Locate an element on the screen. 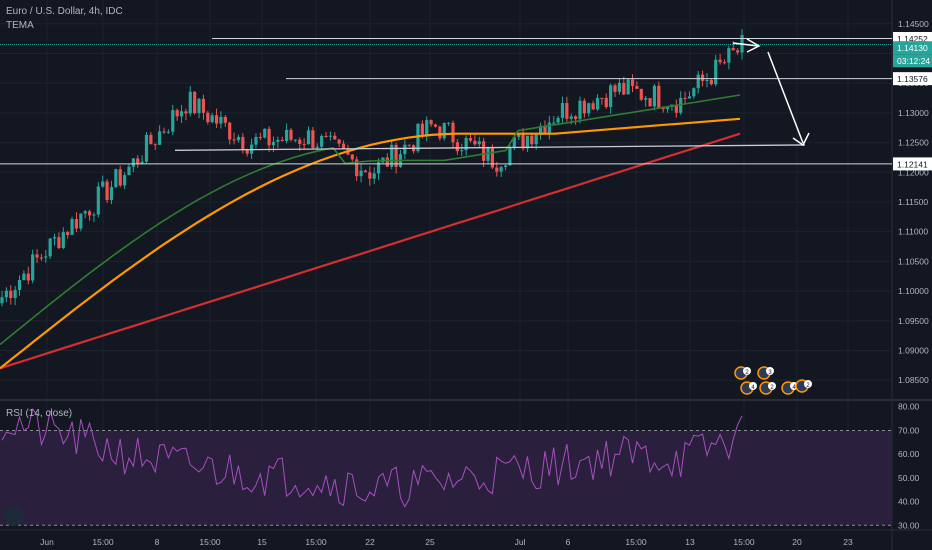 The height and width of the screenshot is (550, 932). rsi-tick-label: 30.00 is located at coordinates (909, 525).